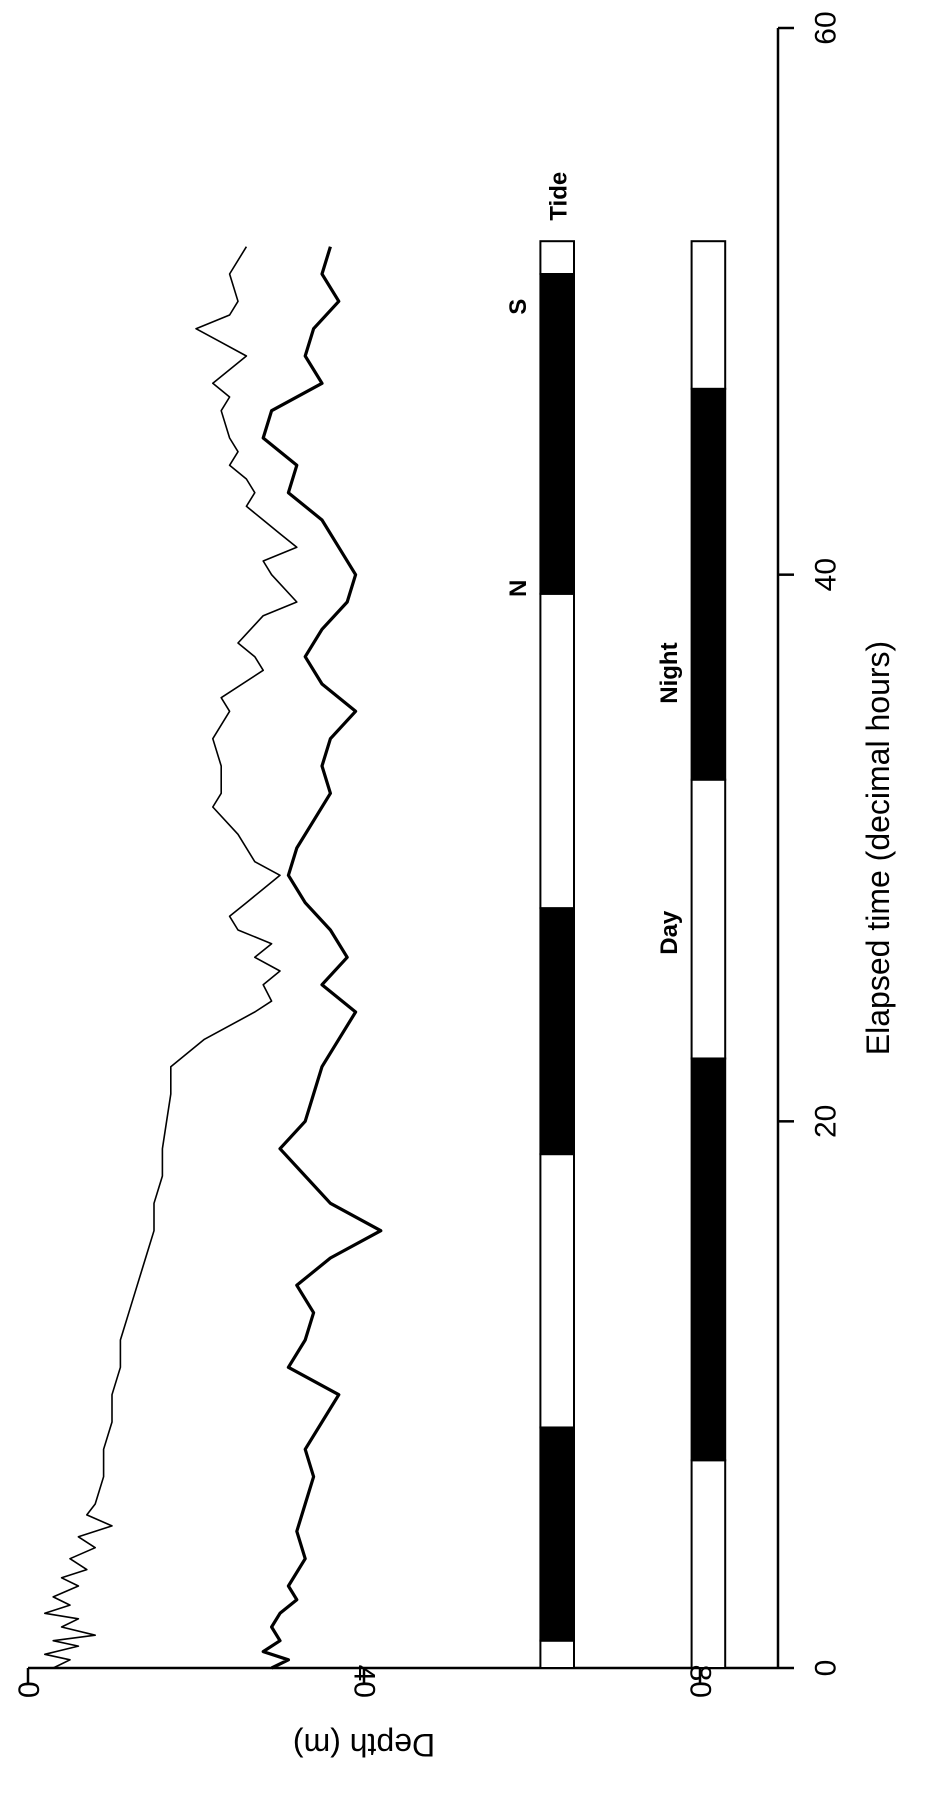 The image size is (937, 1808). I want to click on depth-axis-title: Depth (m), so click(364, 1745).